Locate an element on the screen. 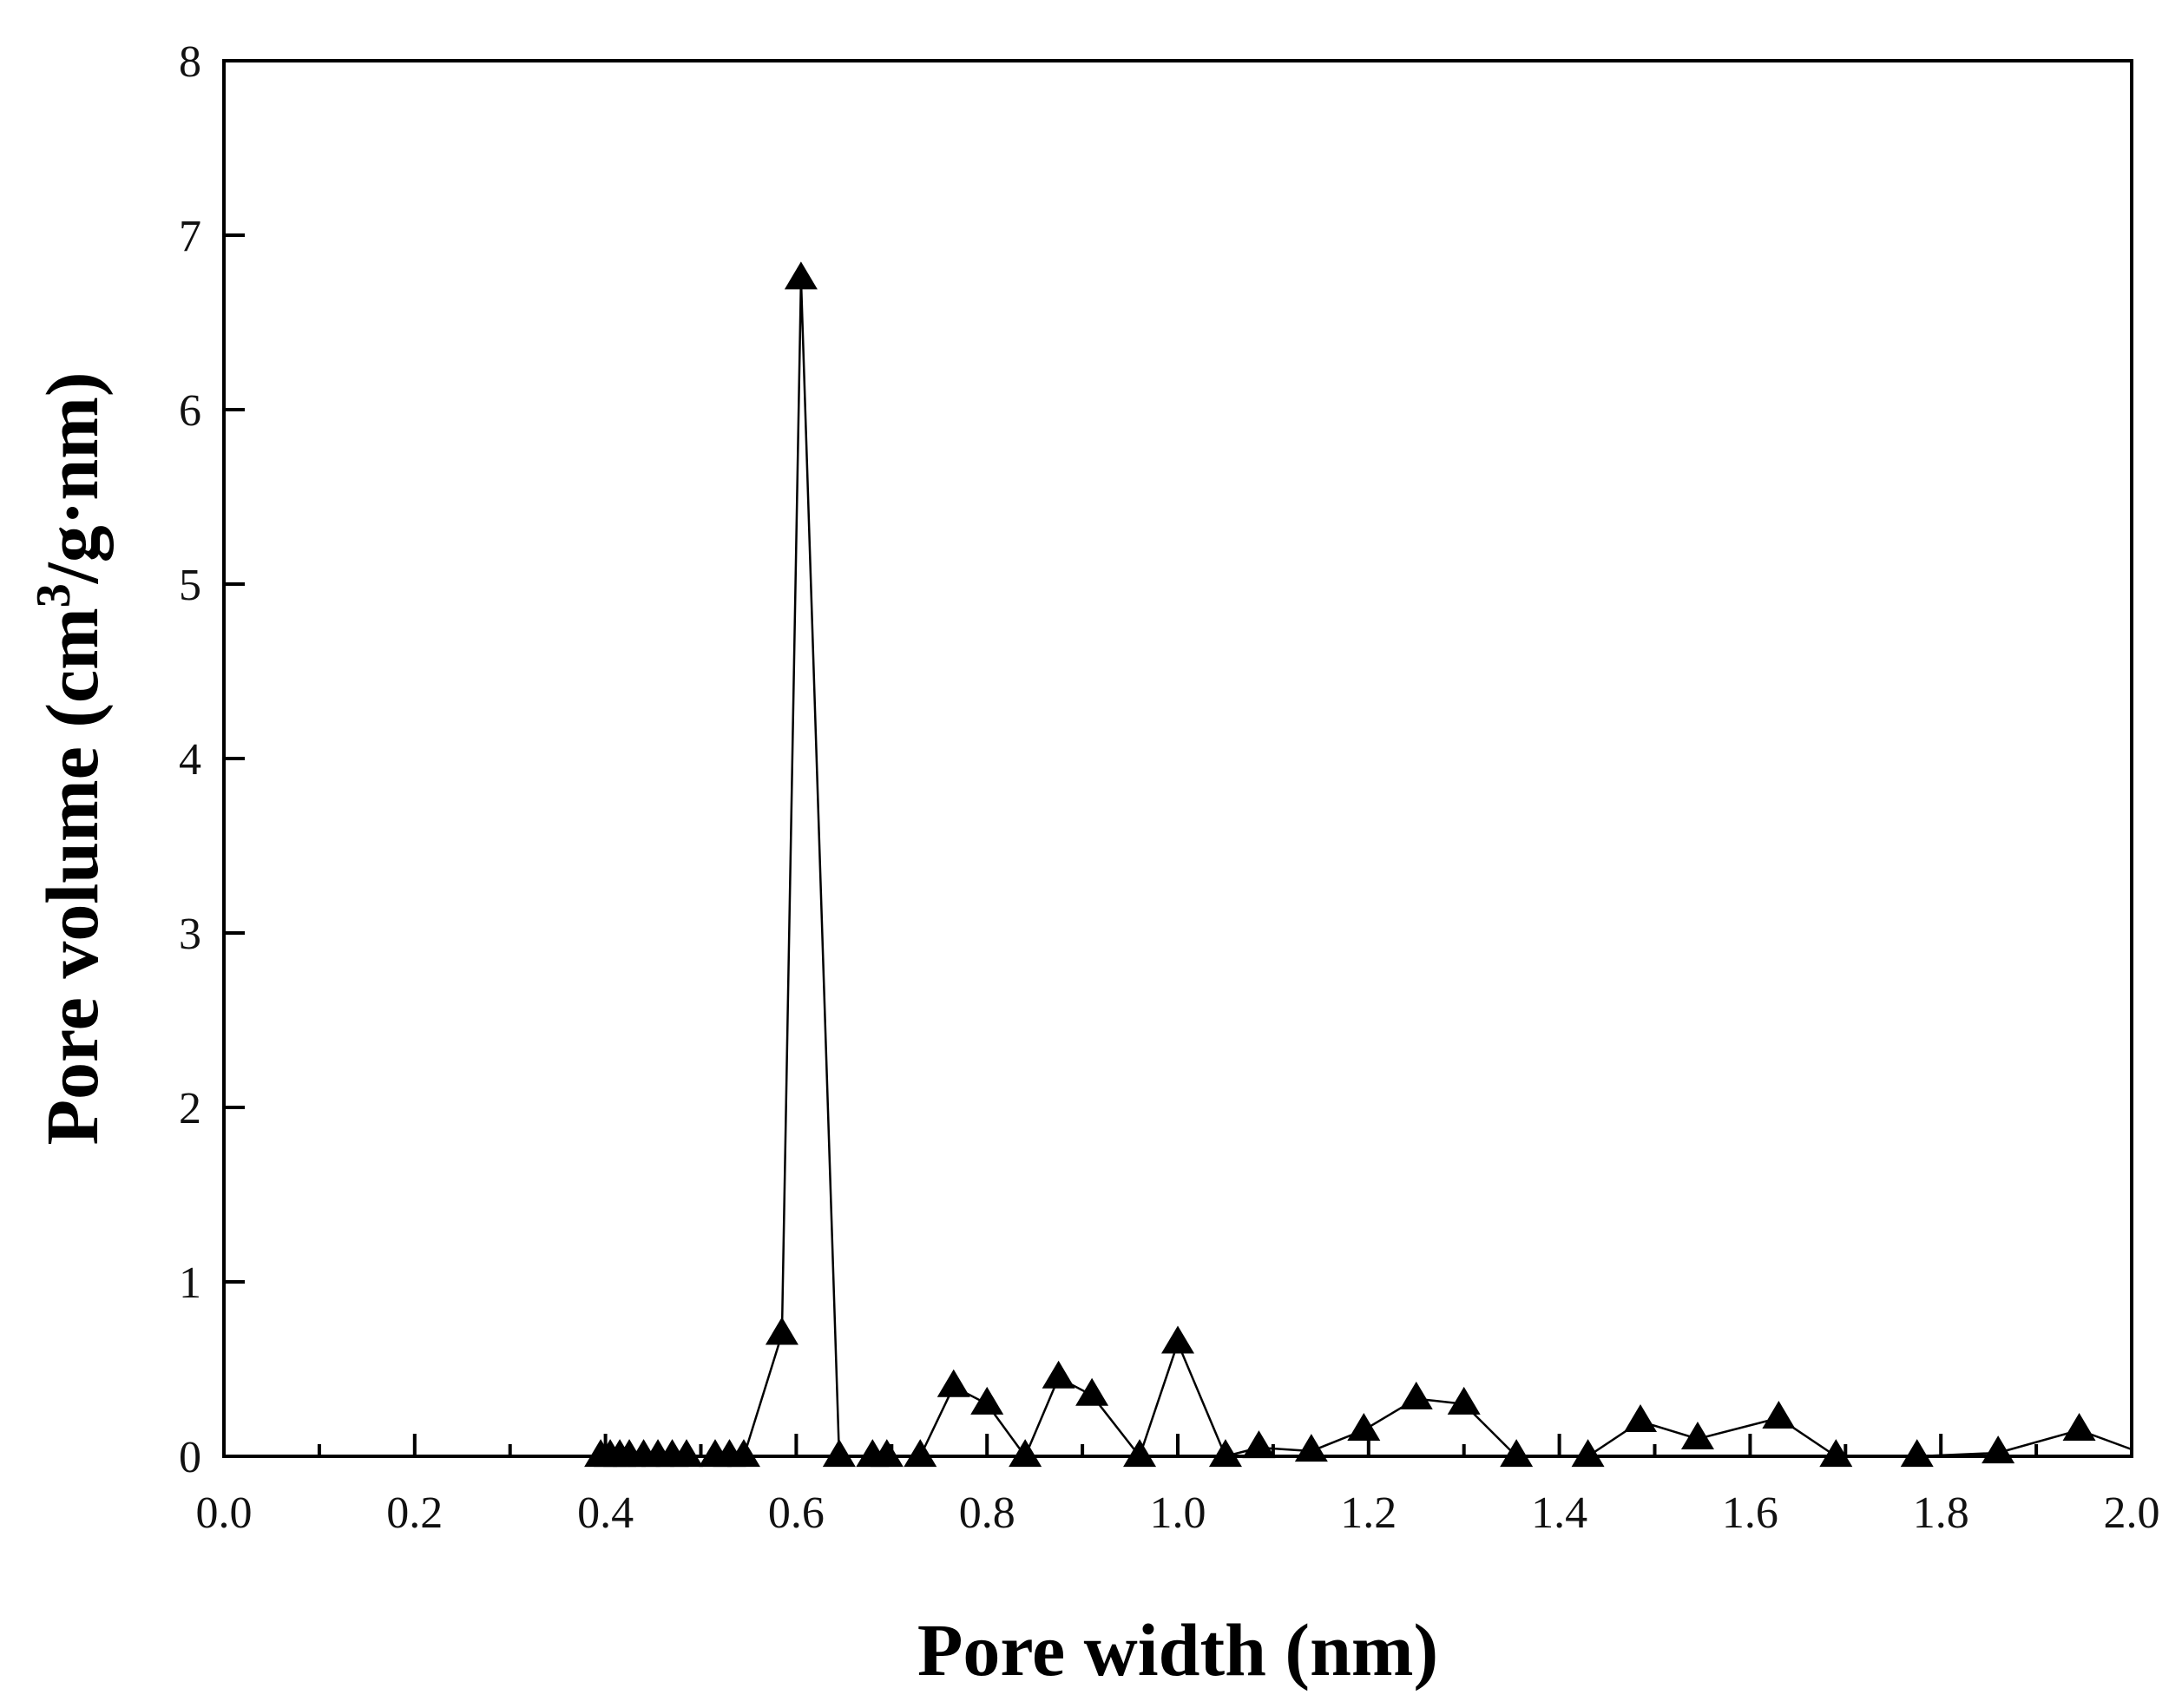 The width and height of the screenshot is (2182, 1708). x-axis-title: Pore width (nm) is located at coordinates (1177, 1650).